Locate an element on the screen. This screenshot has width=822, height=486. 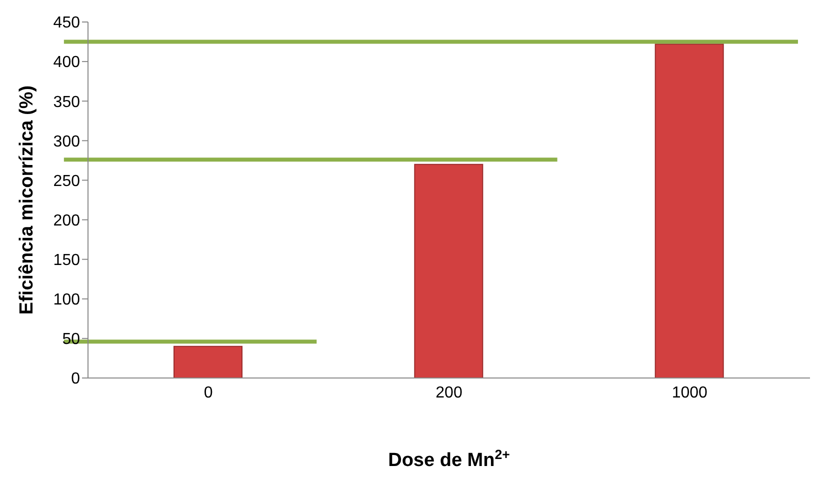
x-tick-label: 1000 is located at coordinates (690, 393).